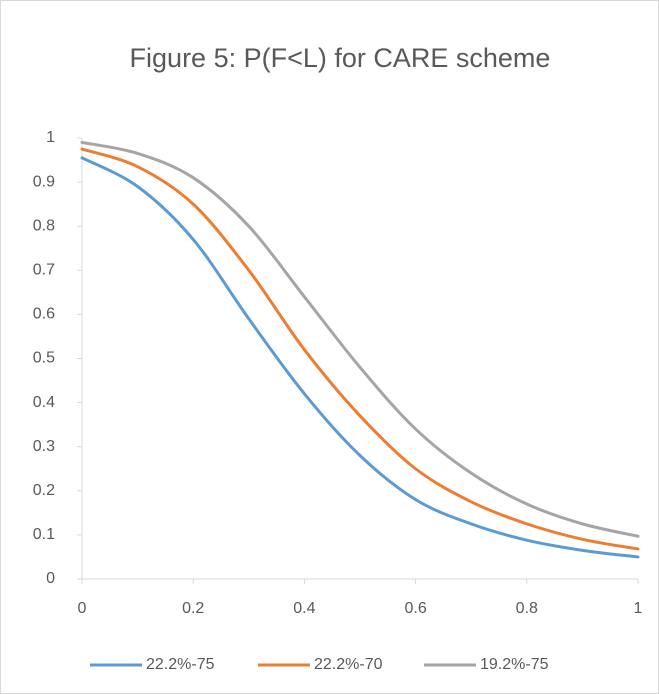  I want to click on chart-title: Figure 5: P(F<L) for CARE scheme, so click(340, 58).